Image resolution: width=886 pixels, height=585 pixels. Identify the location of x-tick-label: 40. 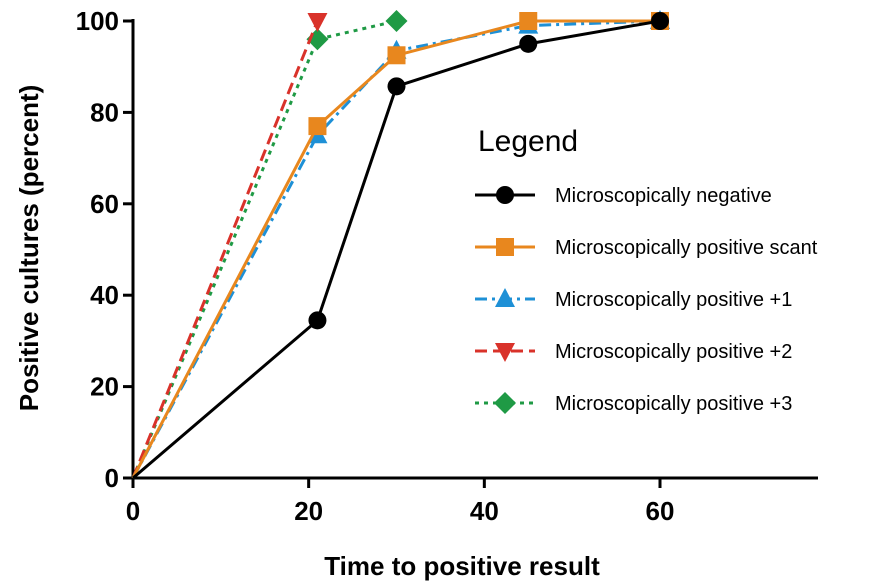
(484, 511).